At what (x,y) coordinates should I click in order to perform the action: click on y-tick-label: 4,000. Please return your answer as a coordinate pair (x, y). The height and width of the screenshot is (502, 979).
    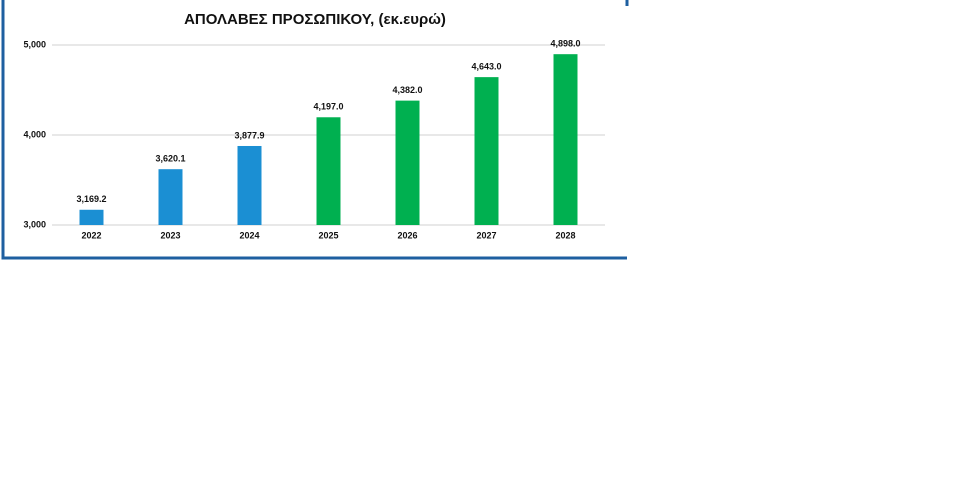
    Looking at the image, I should click on (34, 134).